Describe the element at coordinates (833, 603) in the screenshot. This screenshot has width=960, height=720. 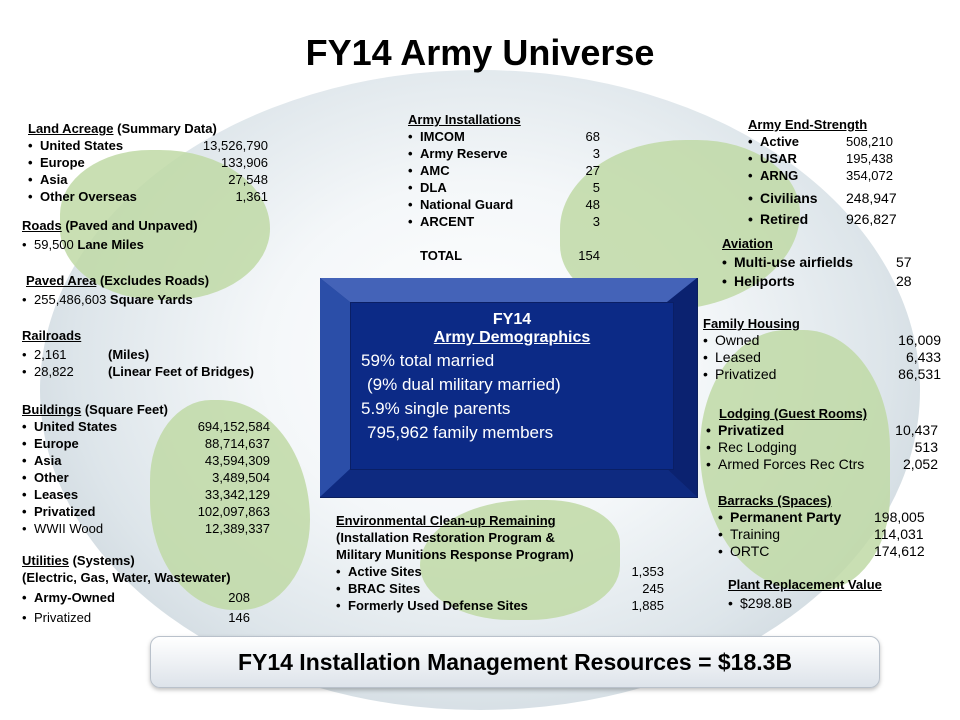
I see `list-item: $298.8B` at that location.